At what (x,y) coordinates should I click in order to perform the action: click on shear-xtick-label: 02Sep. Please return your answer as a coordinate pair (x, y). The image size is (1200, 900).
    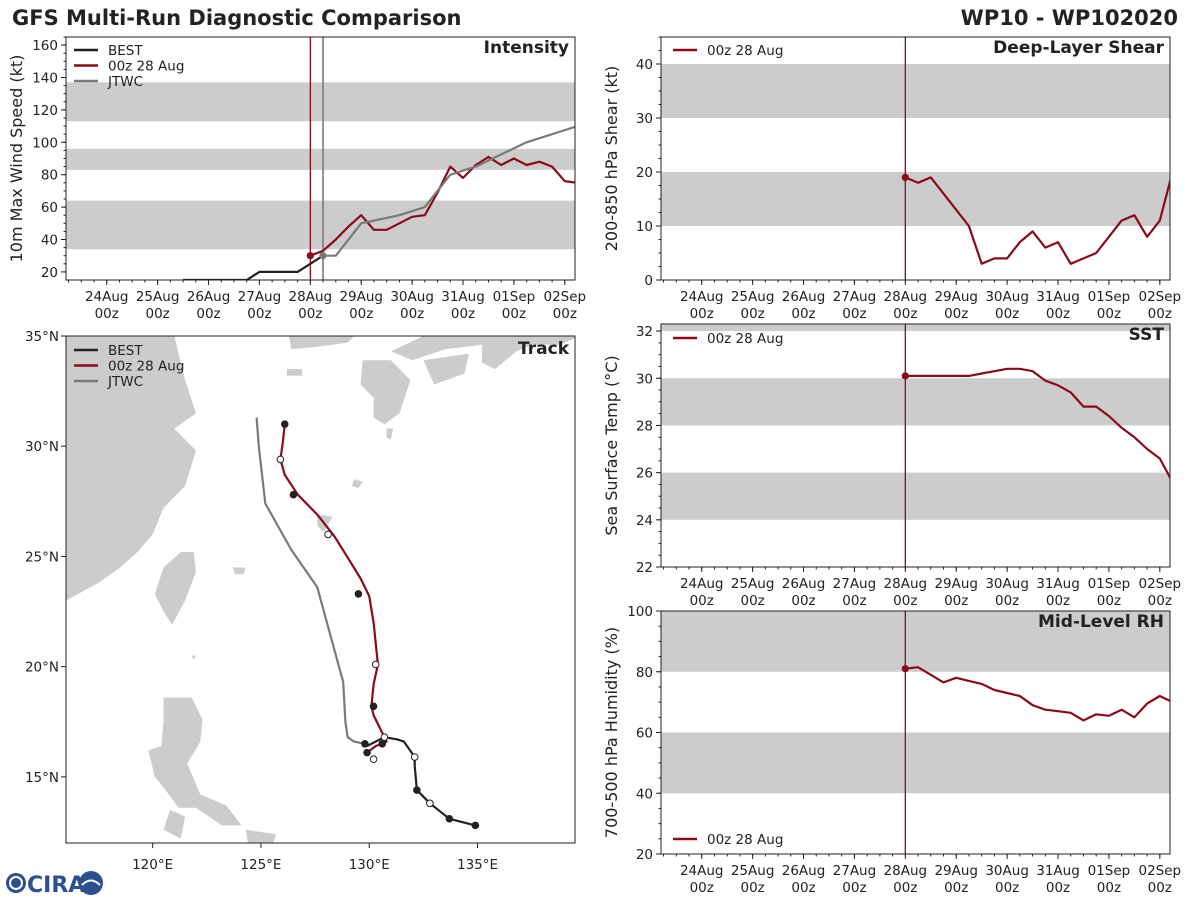
    Looking at the image, I should click on (1160, 297).